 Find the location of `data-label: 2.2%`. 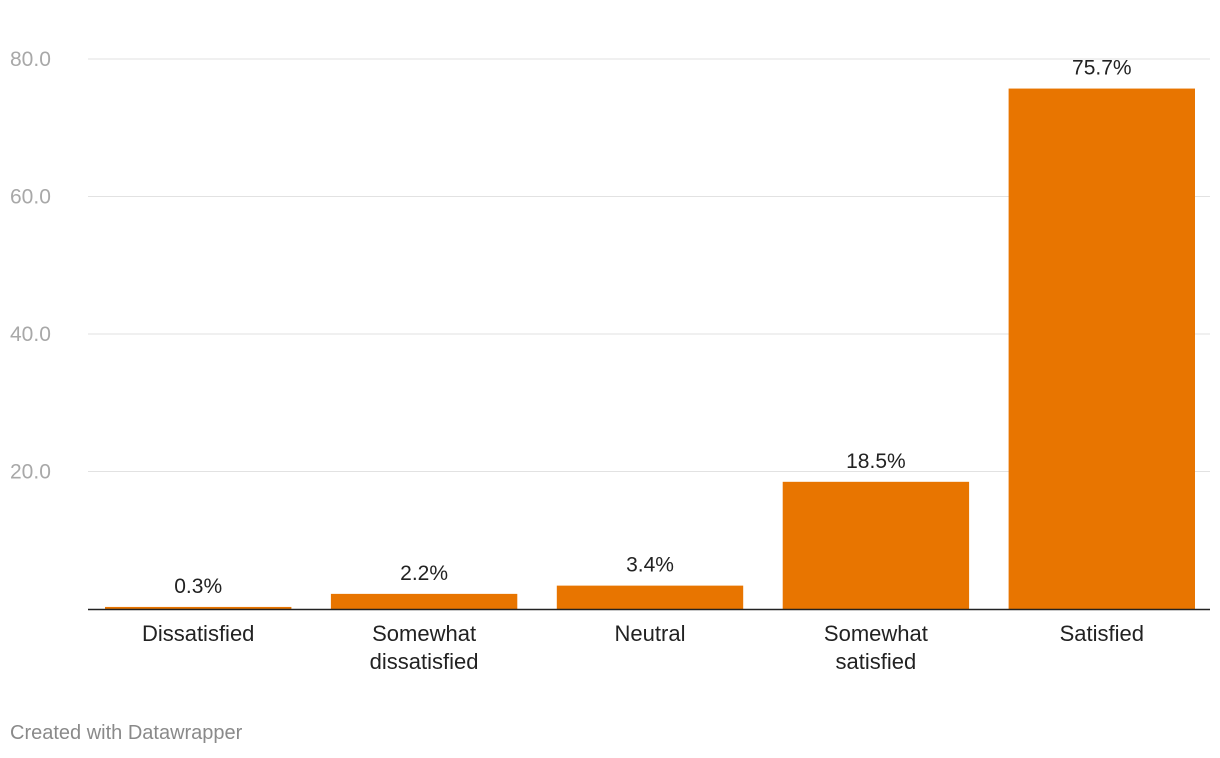

data-label: 2.2% is located at coordinates (424, 573).